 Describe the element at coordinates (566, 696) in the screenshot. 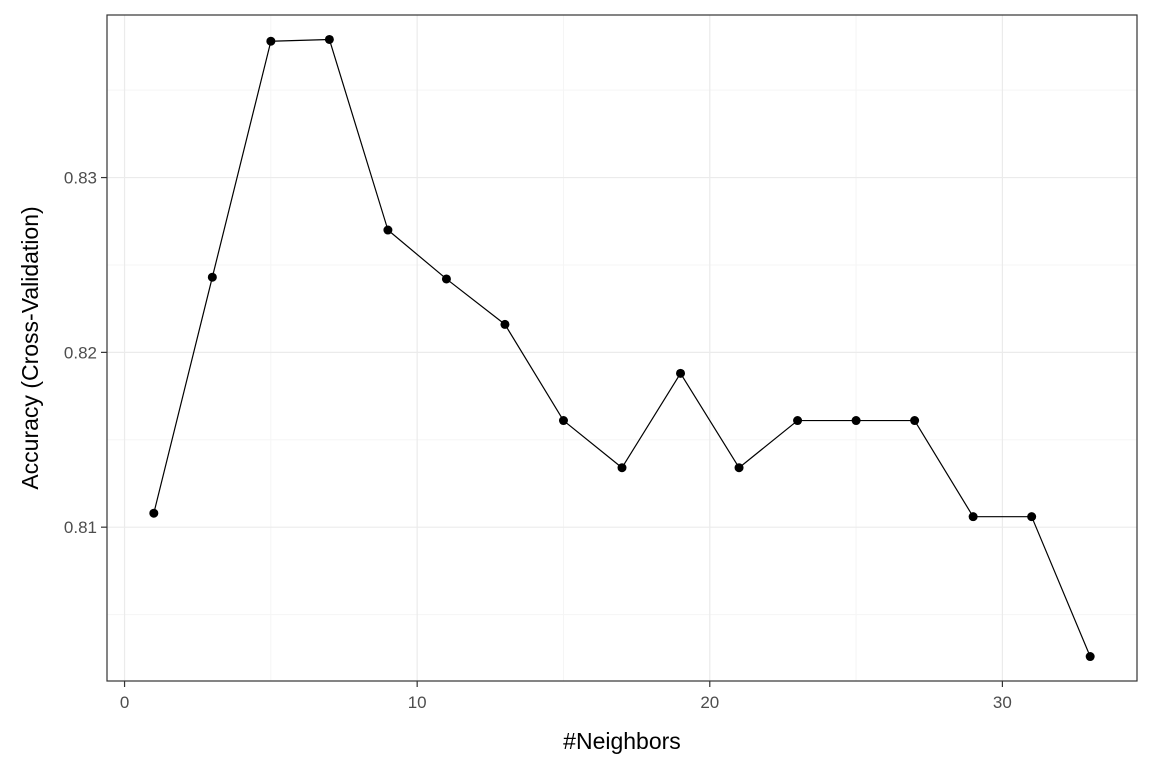

I see `x-axis-ticks: 0 10 20 30` at that location.